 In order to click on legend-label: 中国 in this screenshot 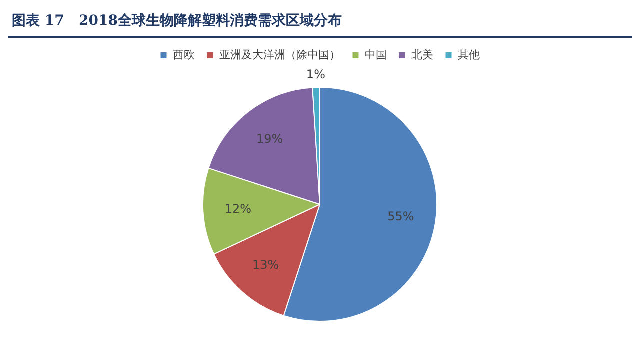, I will do `click(375, 55)`.